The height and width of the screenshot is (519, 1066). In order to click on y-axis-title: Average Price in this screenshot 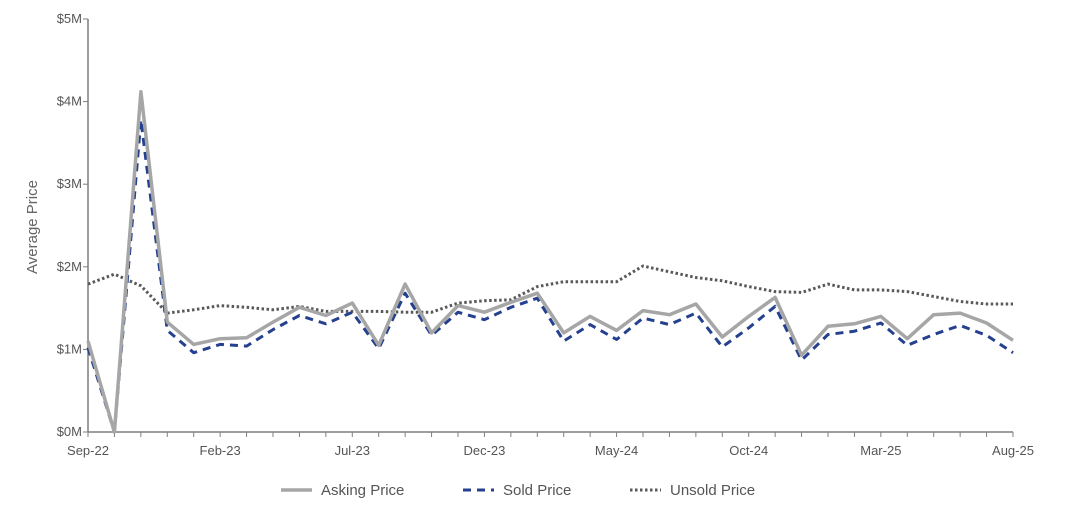, I will do `click(32, 227)`.